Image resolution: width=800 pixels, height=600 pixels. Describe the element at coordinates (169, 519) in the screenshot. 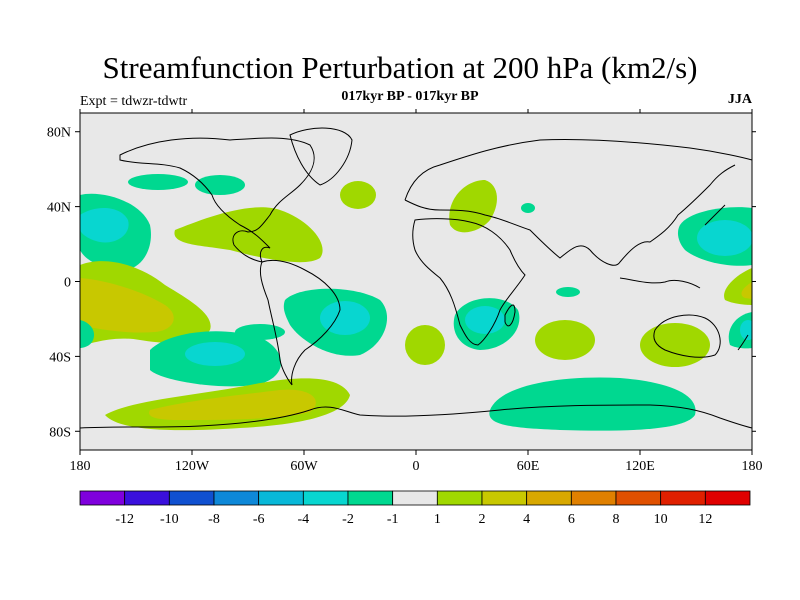

I see `colorbar-label: -10` at that location.